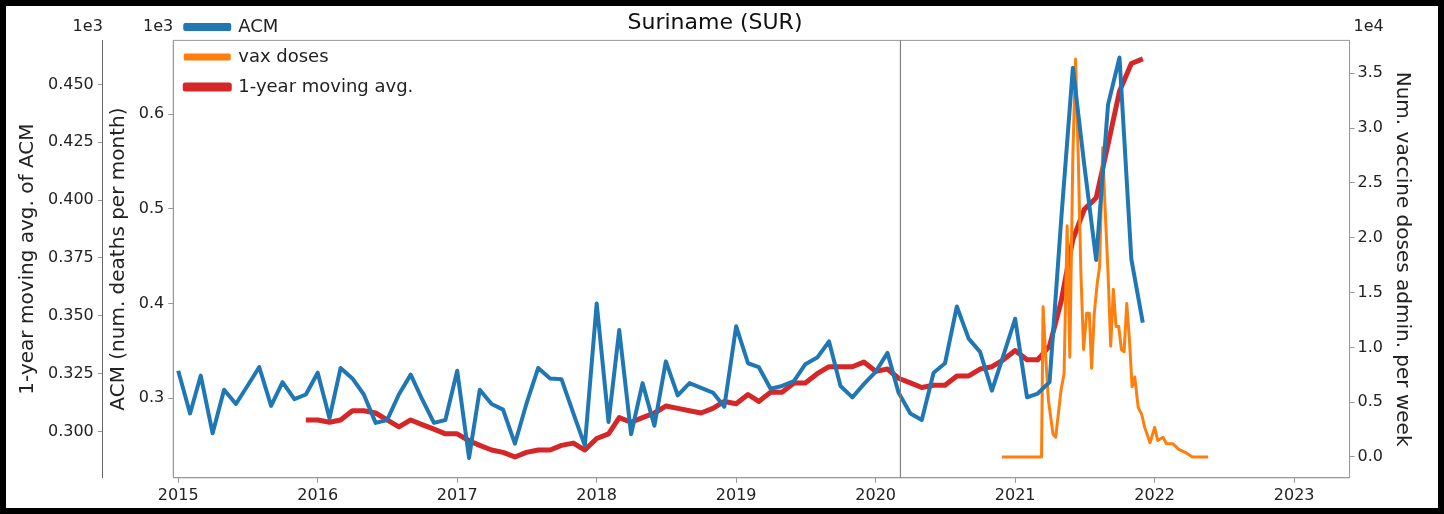 The width and height of the screenshot is (1444, 514). What do you see at coordinates (1015, 494) in the screenshot?
I see `x-tick-label: 2021` at bounding box center [1015, 494].